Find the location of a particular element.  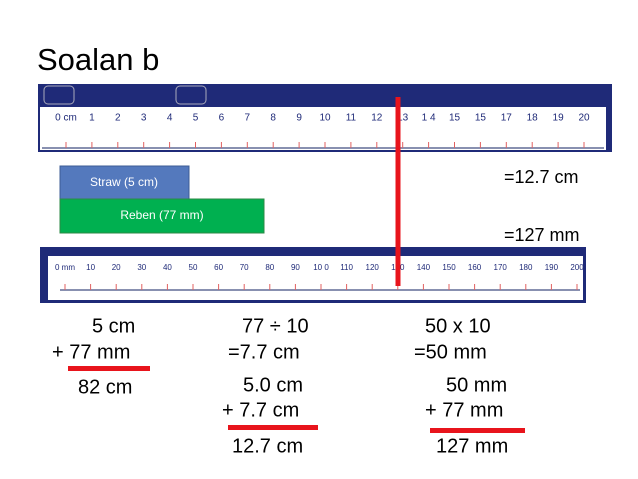

ruler-label: 90 is located at coordinates (295, 267).